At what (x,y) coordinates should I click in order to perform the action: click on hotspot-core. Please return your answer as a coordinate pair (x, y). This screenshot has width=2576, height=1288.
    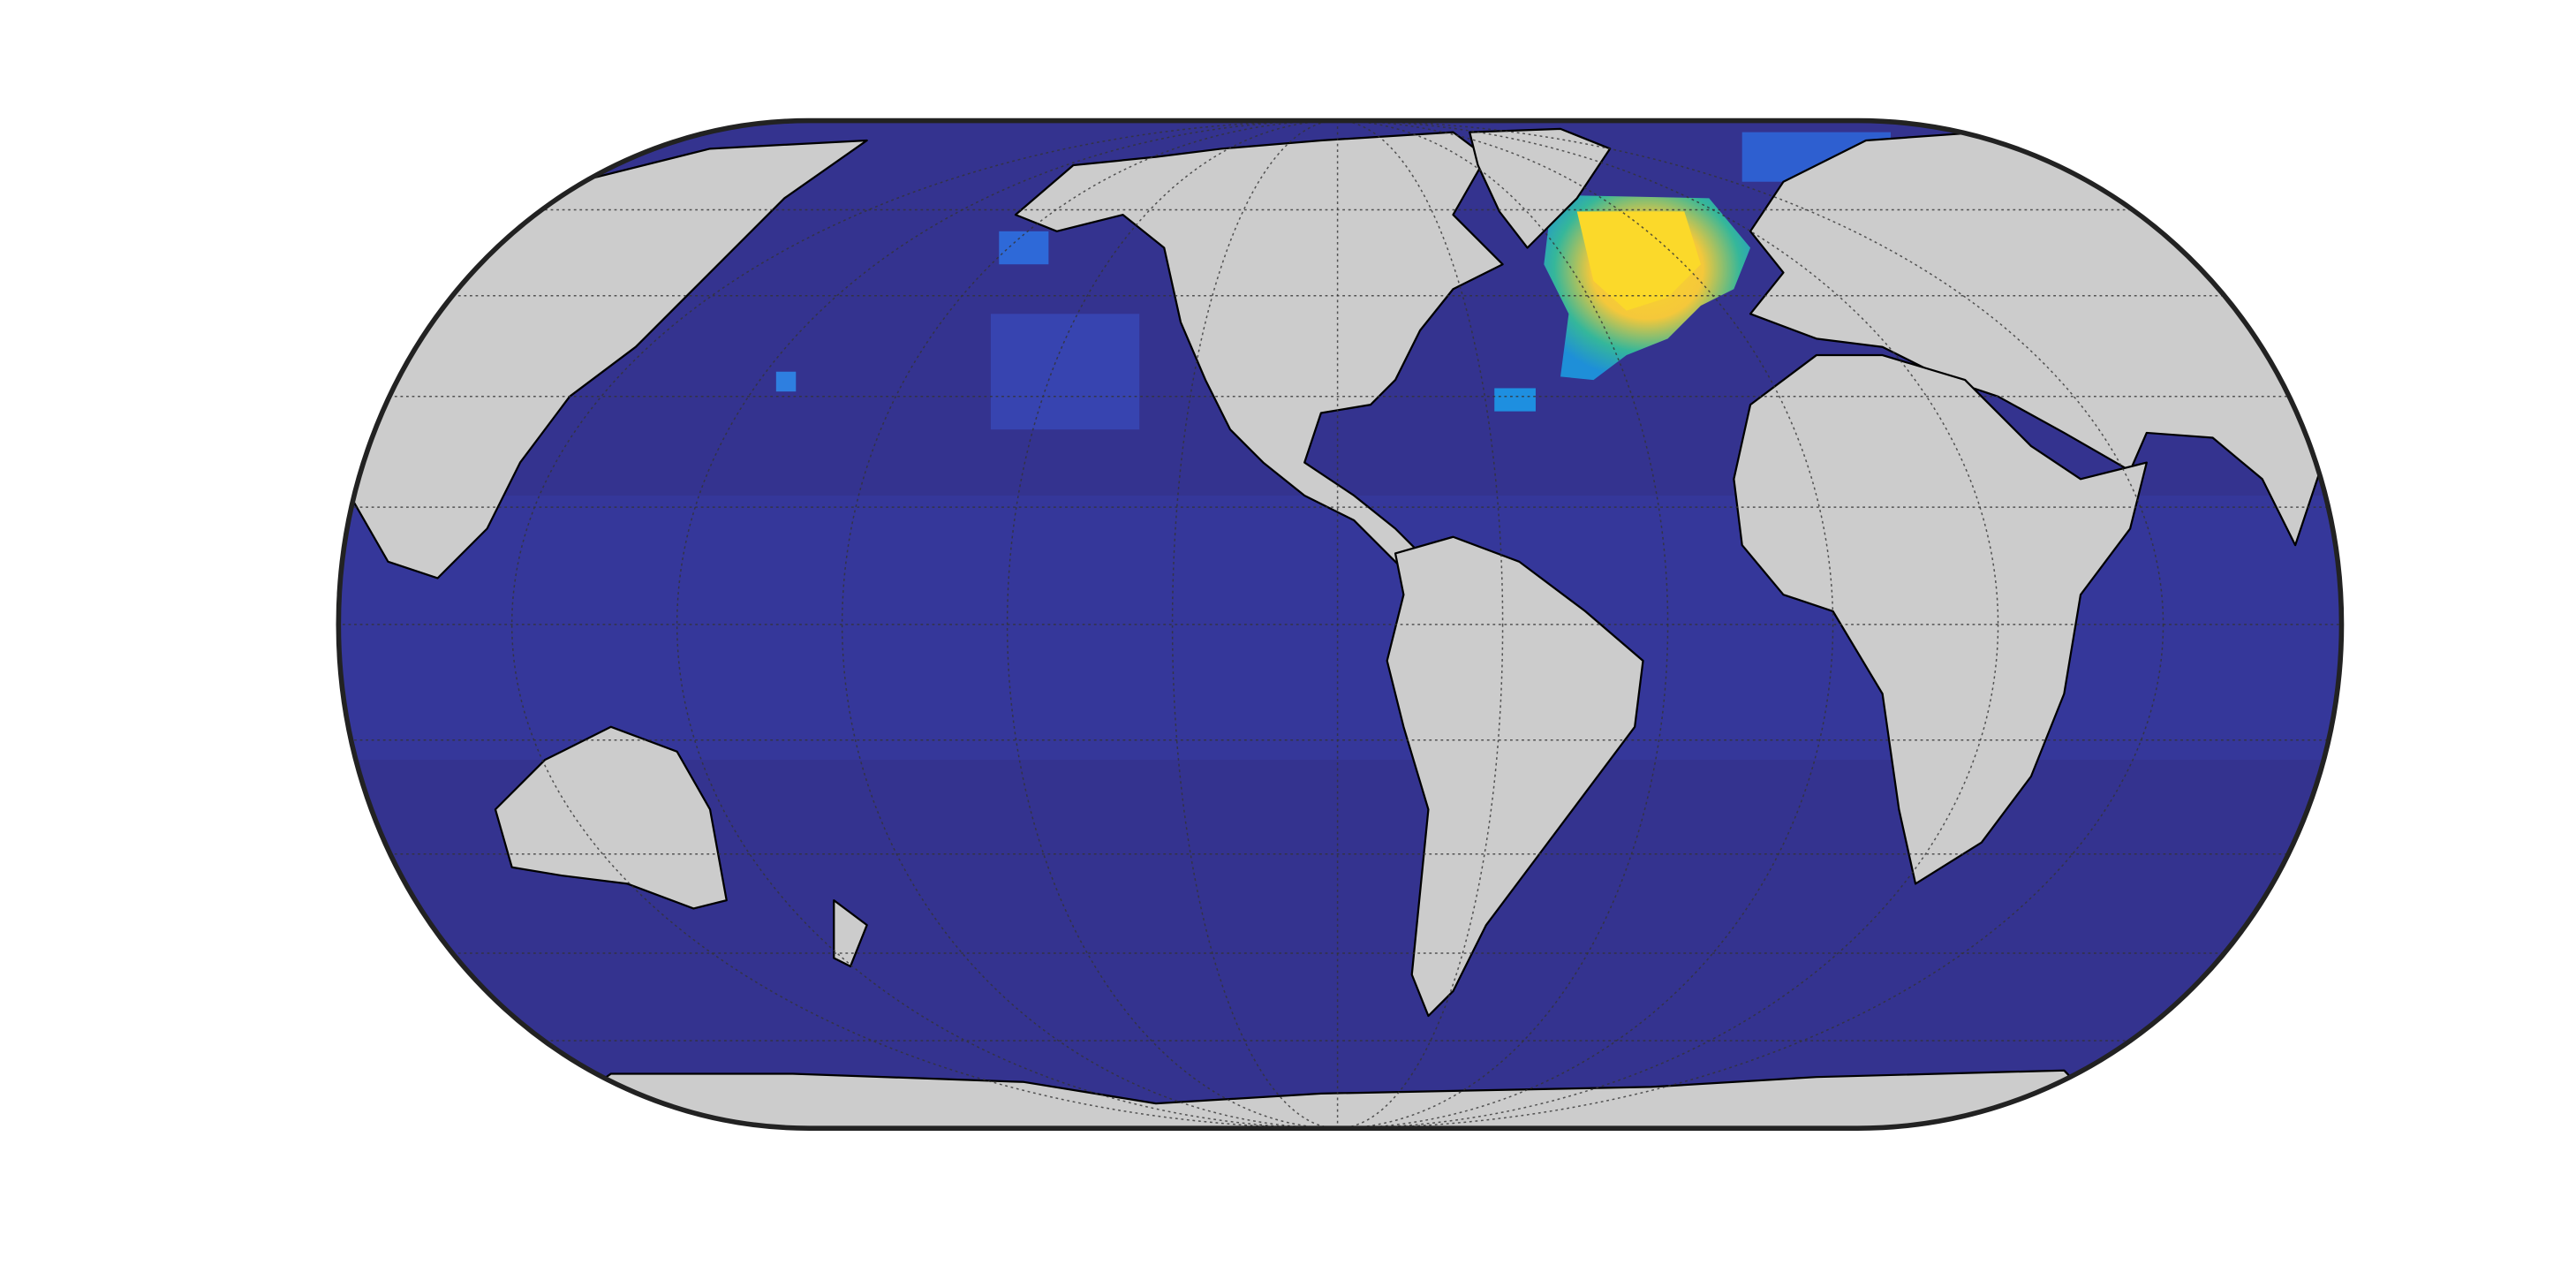
    Looking at the image, I should click on (1639, 261).